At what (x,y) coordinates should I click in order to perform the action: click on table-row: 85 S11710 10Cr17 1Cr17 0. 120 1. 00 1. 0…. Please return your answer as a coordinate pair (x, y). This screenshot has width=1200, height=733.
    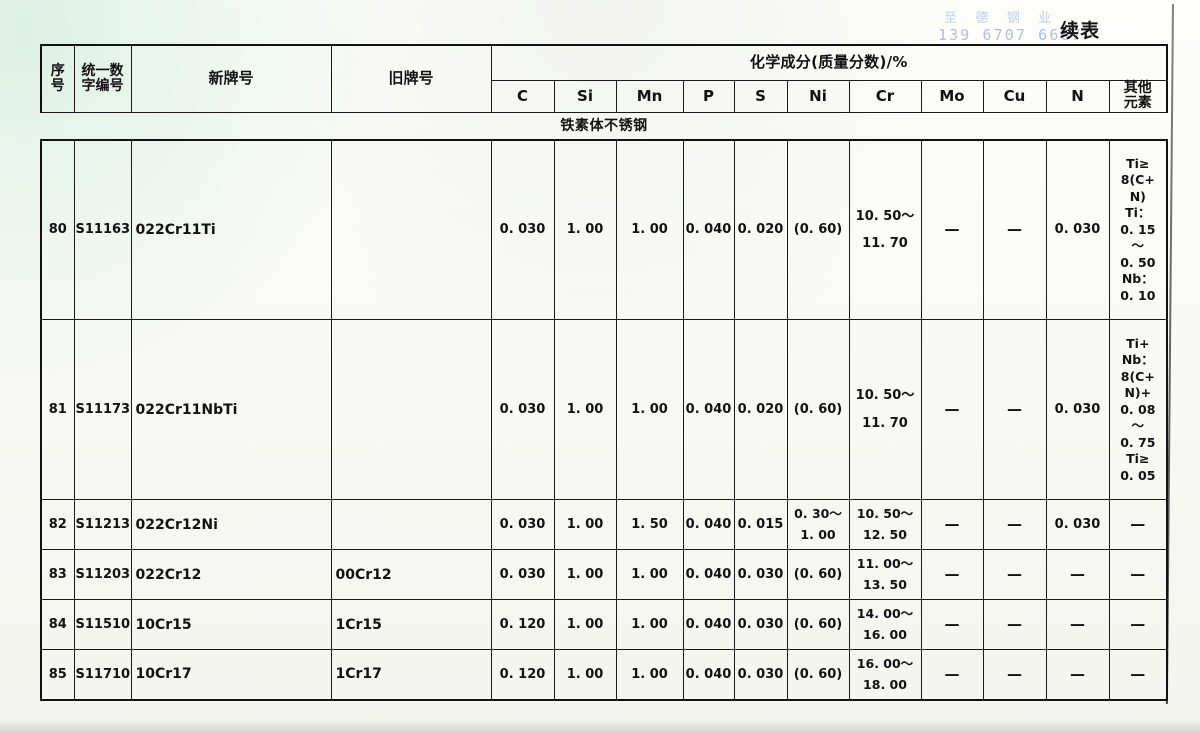
    Looking at the image, I should click on (604, 675).